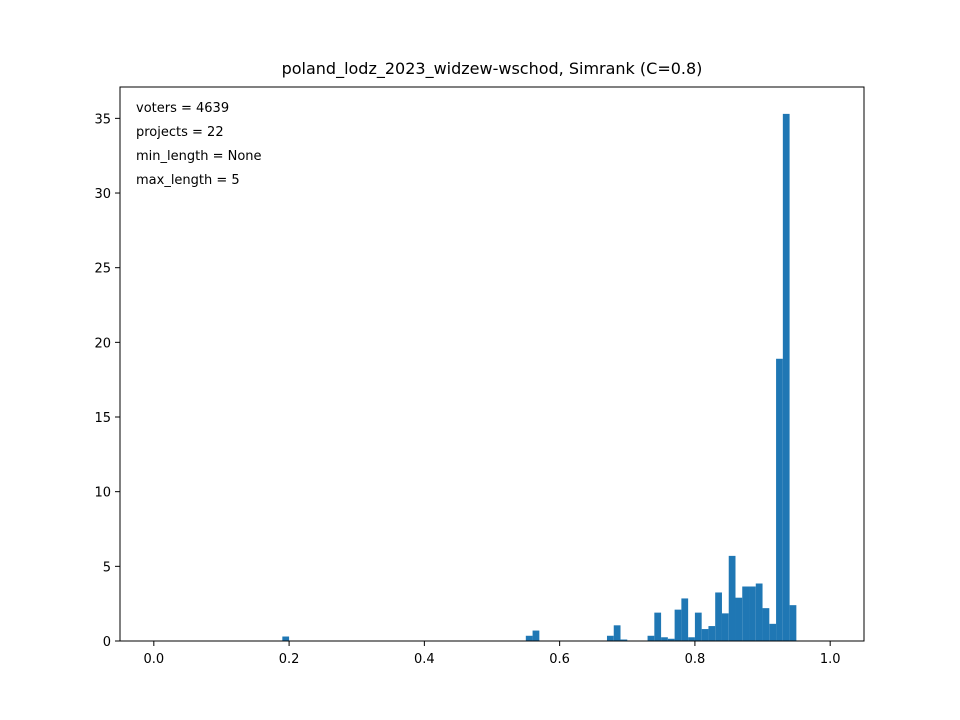 This screenshot has height=720, width=960. What do you see at coordinates (102, 269) in the screenshot?
I see `y-tick-label: 25` at bounding box center [102, 269].